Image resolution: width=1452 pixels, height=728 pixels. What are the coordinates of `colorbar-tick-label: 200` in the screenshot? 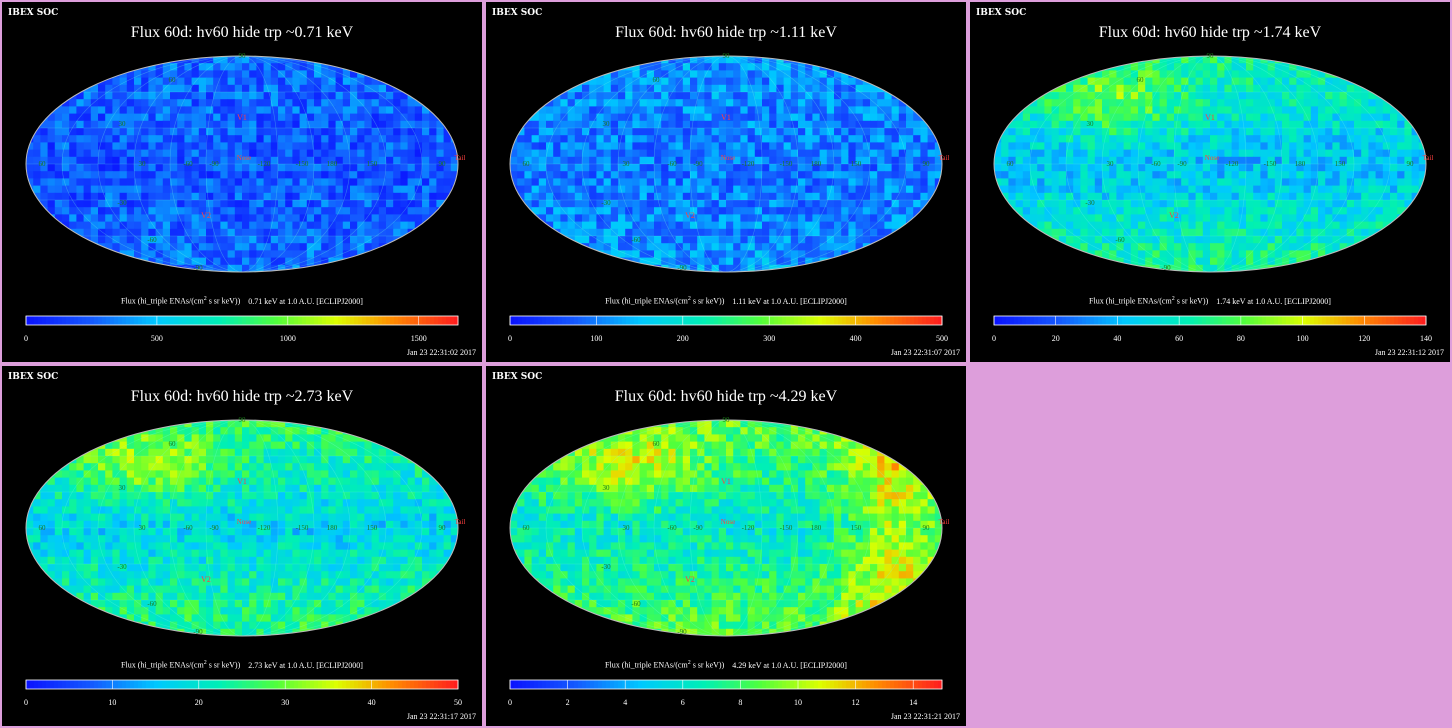 It's located at (683, 338).